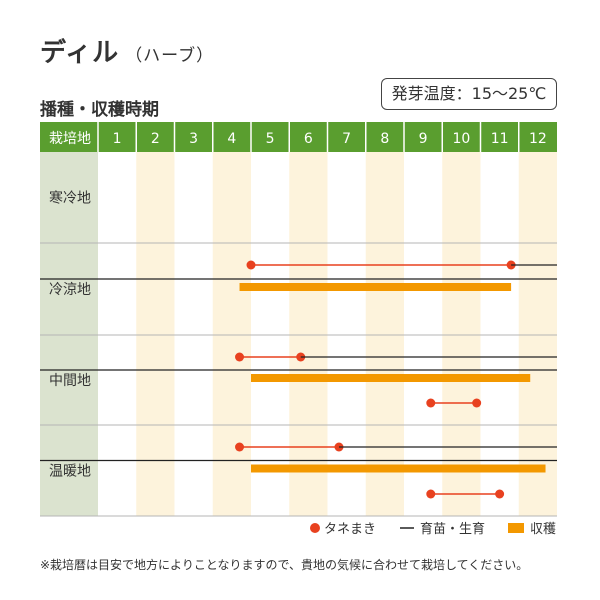  I want to click on germination-temperature-badge: 発芽温度：15〜25℃, so click(469, 94).